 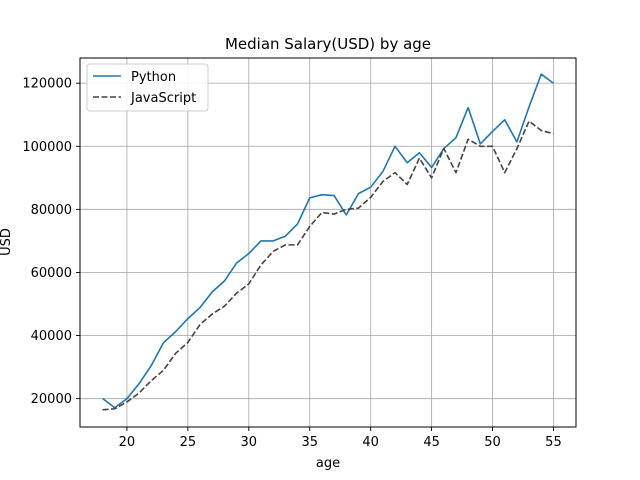 What do you see at coordinates (51, 399) in the screenshot?
I see `y-tick-label: 20000` at bounding box center [51, 399].